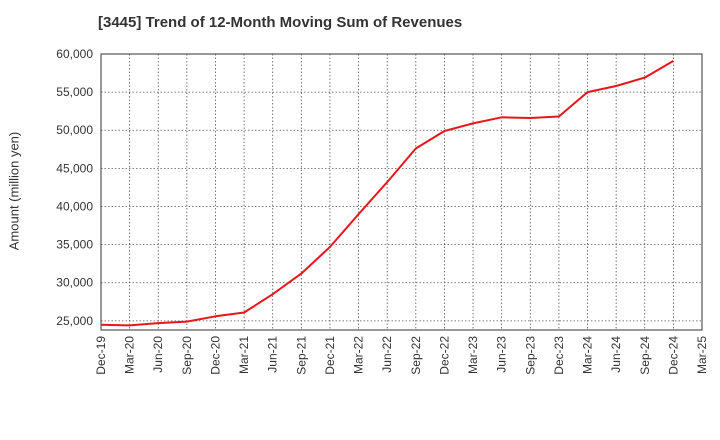 The height and width of the screenshot is (440, 720). I want to click on x-tick-label: Sep-21, so click(301, 355).